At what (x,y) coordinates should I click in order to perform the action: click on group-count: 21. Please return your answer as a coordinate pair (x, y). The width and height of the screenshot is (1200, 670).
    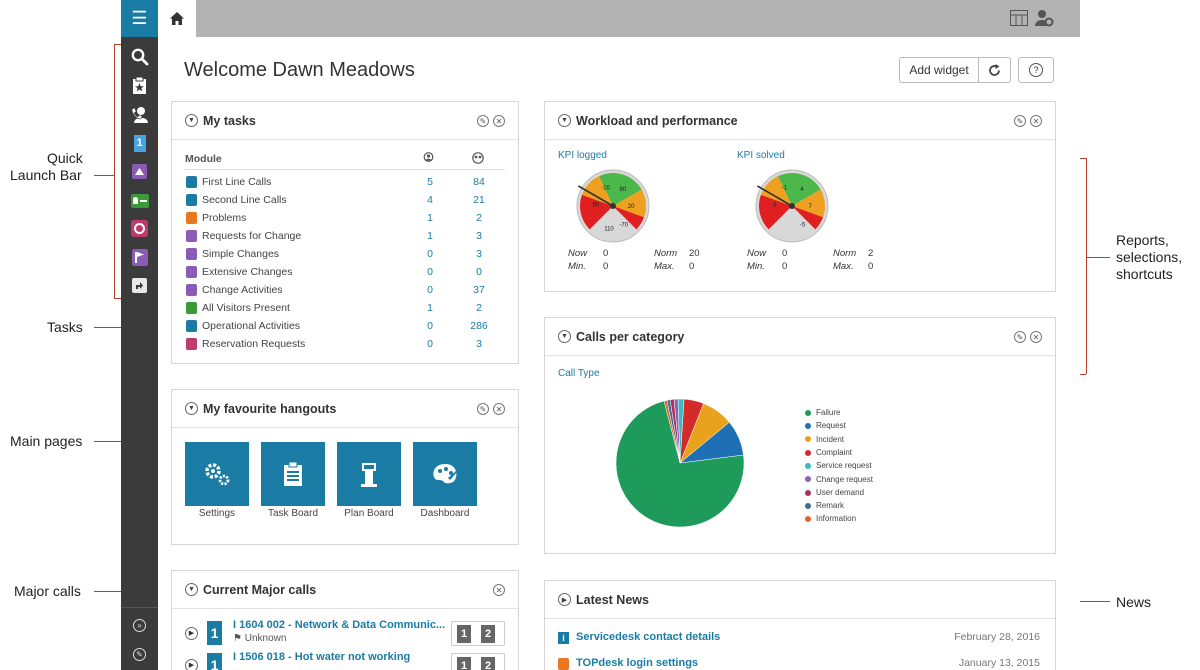
    Looking at the image, I should click on (479, 200).